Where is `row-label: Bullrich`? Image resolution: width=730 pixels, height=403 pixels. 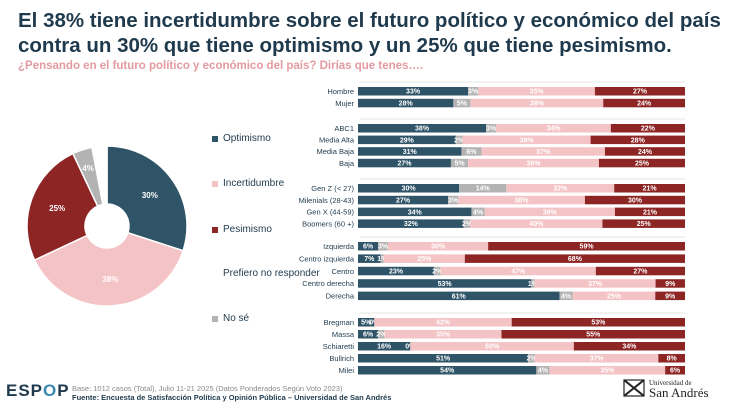 row-label: Bullrich is located at coordinates (341, 358).